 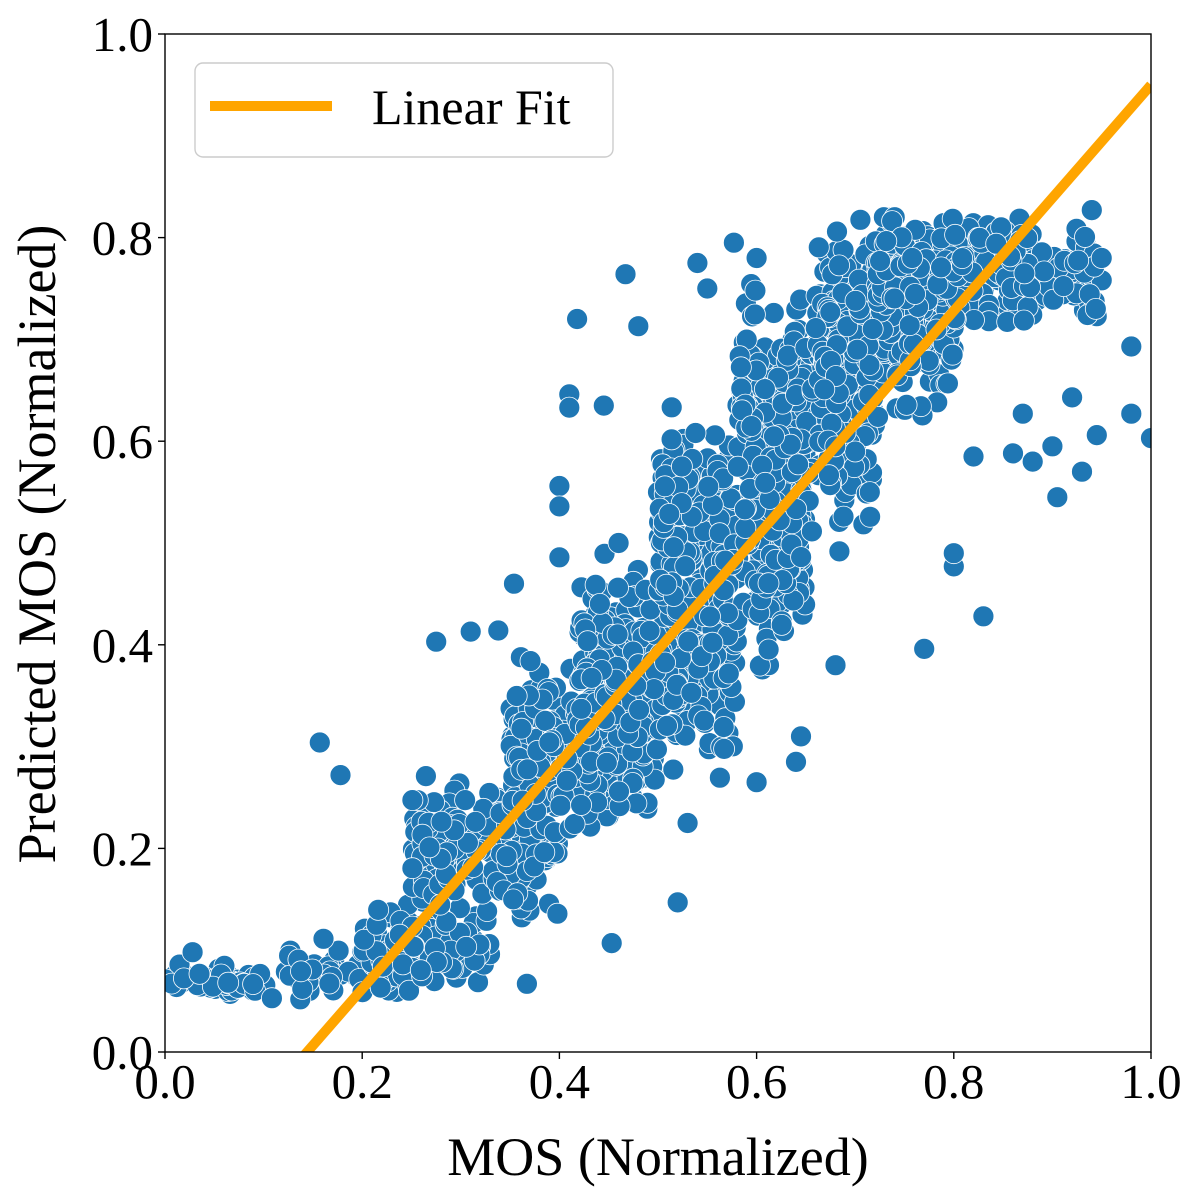 I want to click on legend: Linear Fit, so click(x=404, y=110).